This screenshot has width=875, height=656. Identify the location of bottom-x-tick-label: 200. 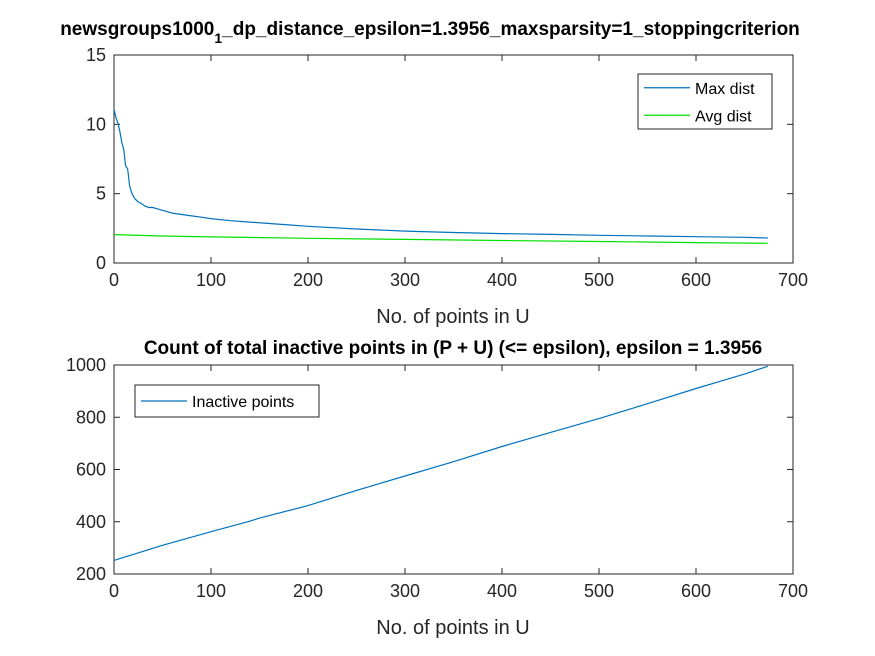
(308, 591).